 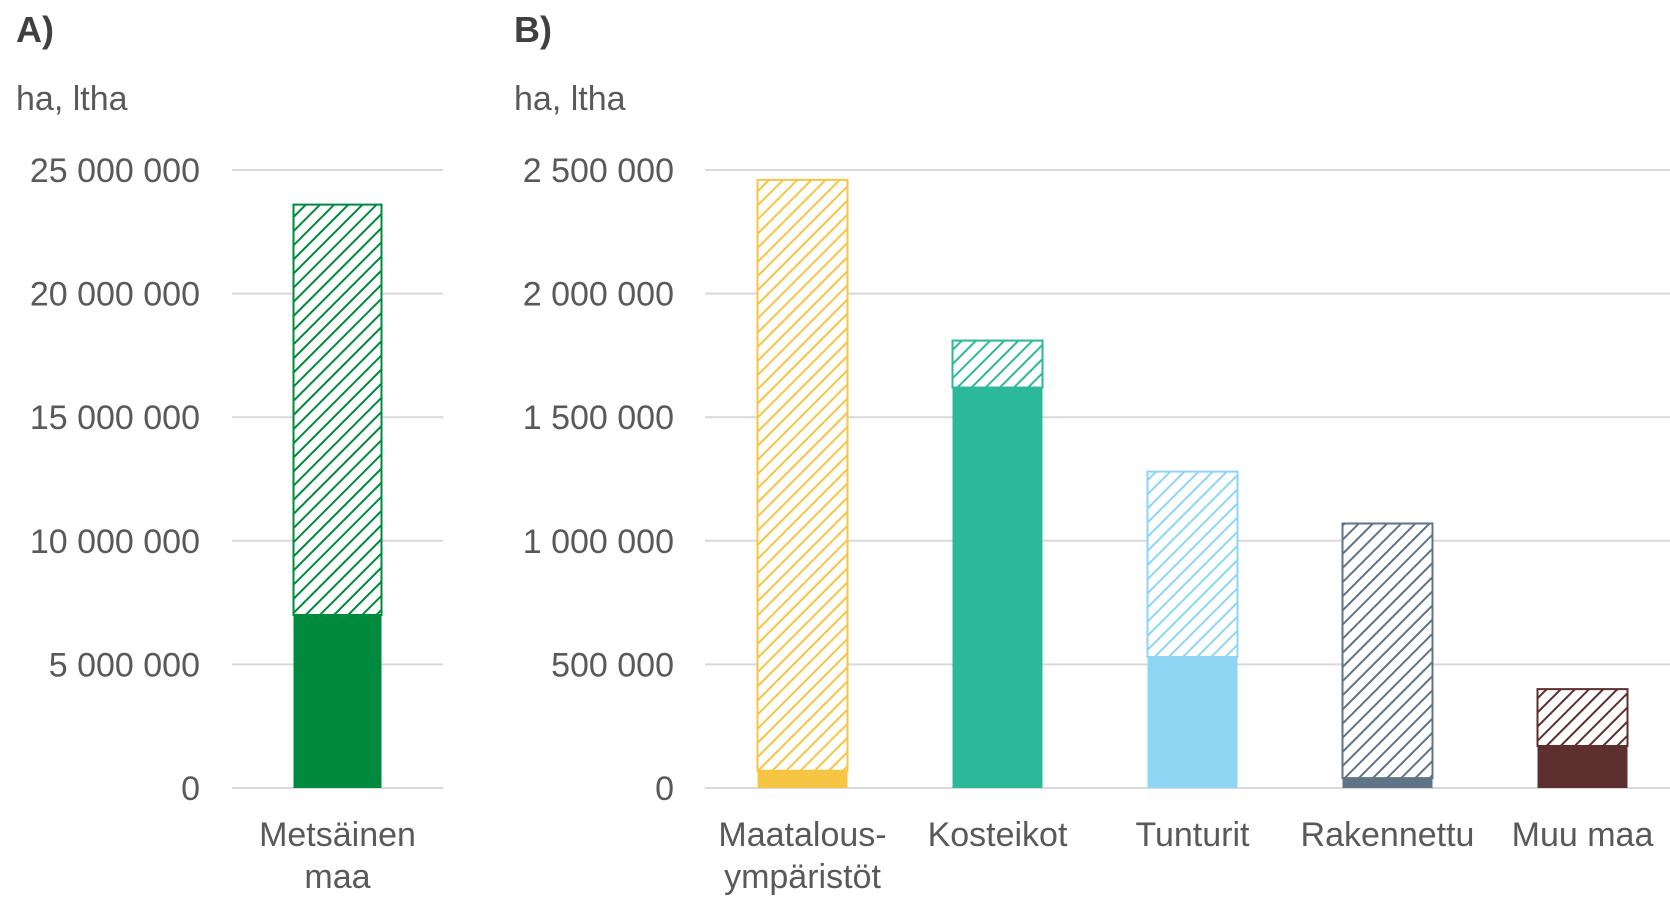 What do you see at coordinates (115, 295) in the screenshot?
I see `y-tick-label: 20 000 000` at bounding box center [115, 295].